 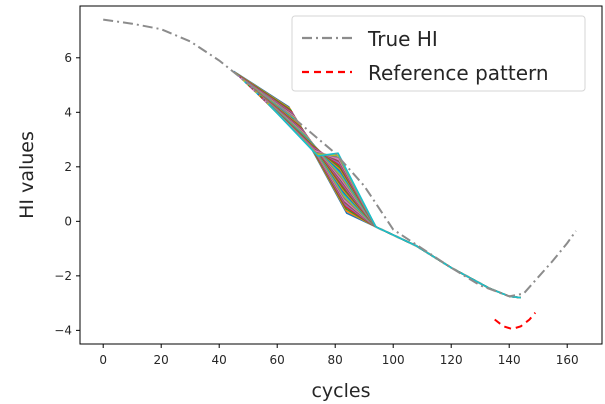 I want to click on legend-box, so click(x=438, y=53).